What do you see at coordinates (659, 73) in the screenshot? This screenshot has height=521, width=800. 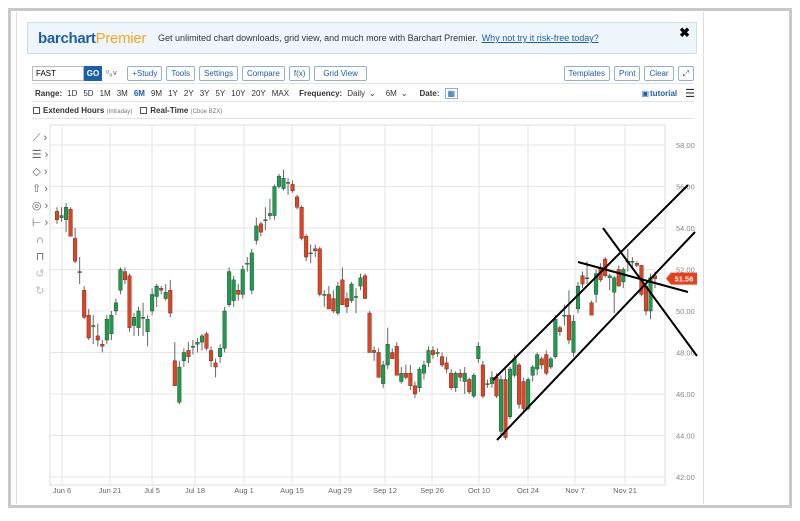 I see `clear-button: Clear` at bounding box center [659, 73].